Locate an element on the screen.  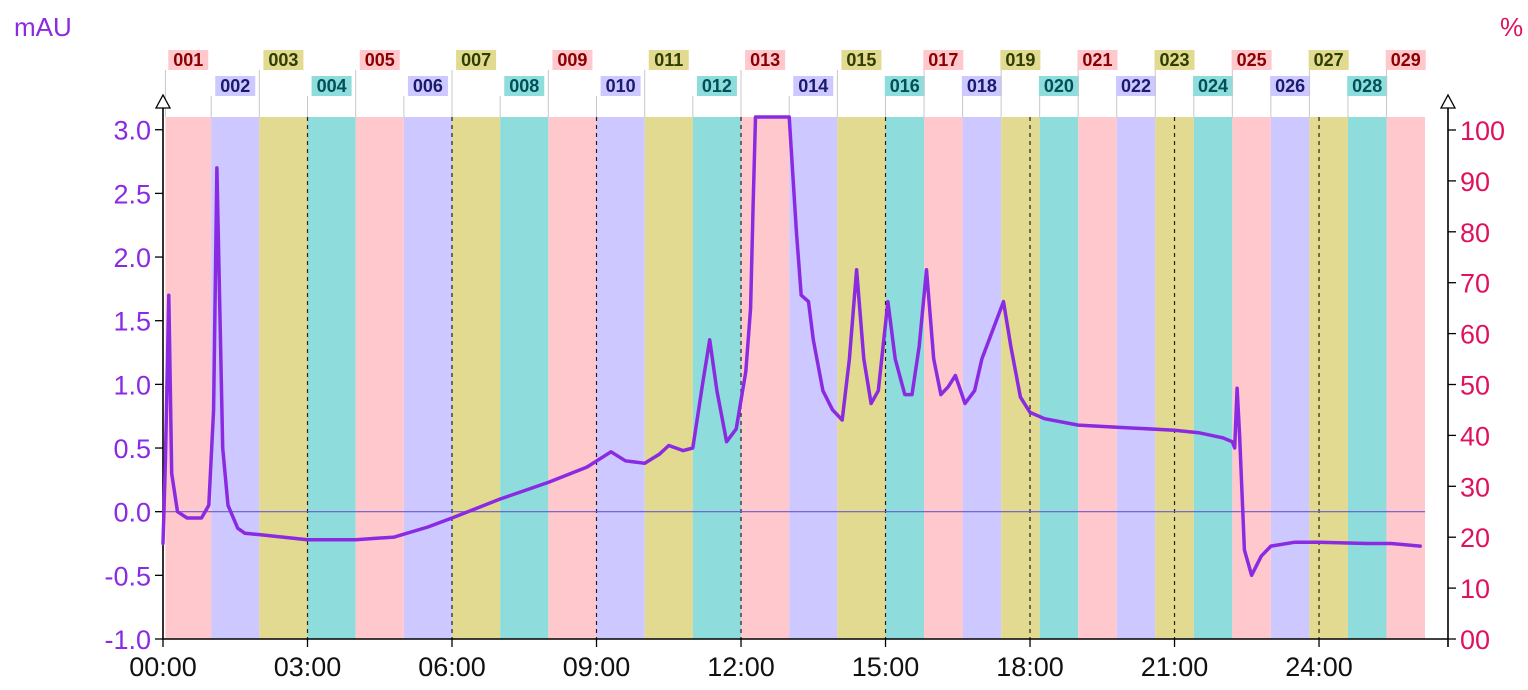
fraction-label: 001 is located at coordinates (188, 60).